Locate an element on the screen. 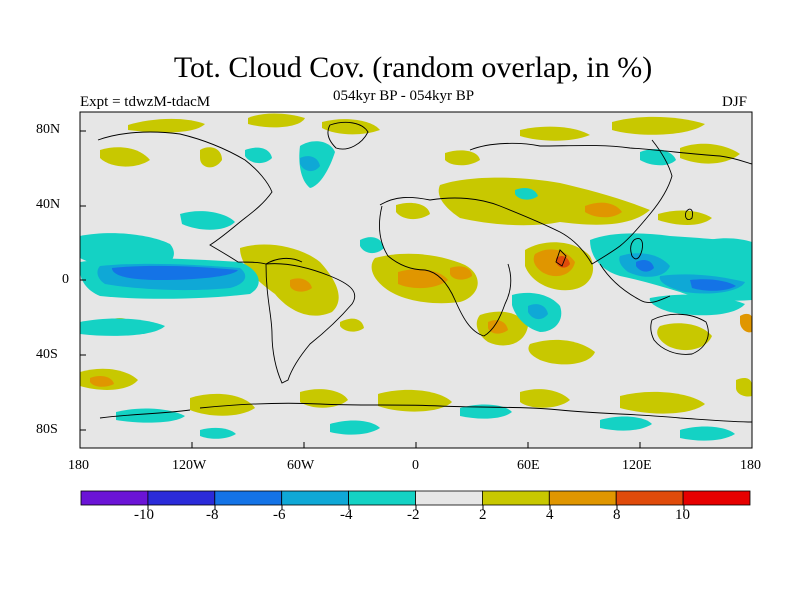  x-tick-label: 120W is located at coordinates (189, 465).